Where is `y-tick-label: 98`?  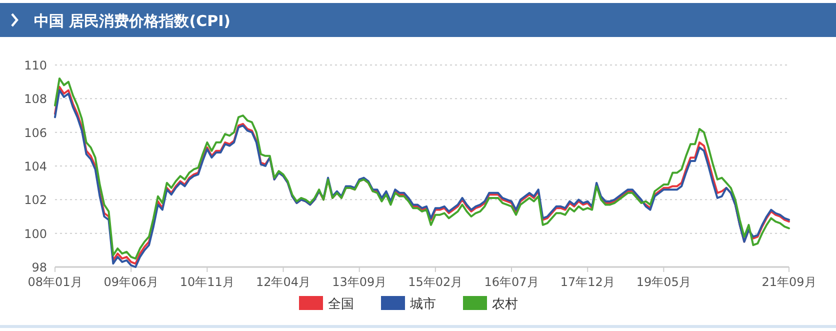
y-tick-label: 98 is located at coordinates (39, 267).